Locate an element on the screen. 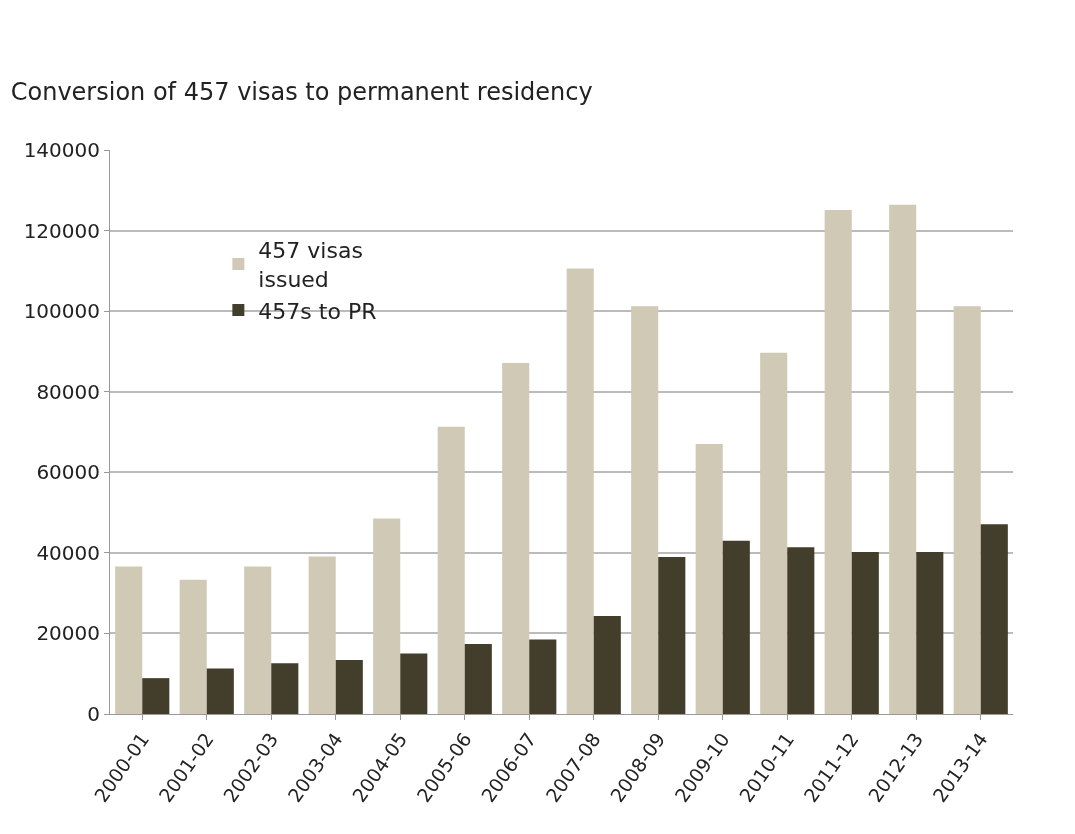  y-tick-label: 100000 is located at coordinates (61, 311).